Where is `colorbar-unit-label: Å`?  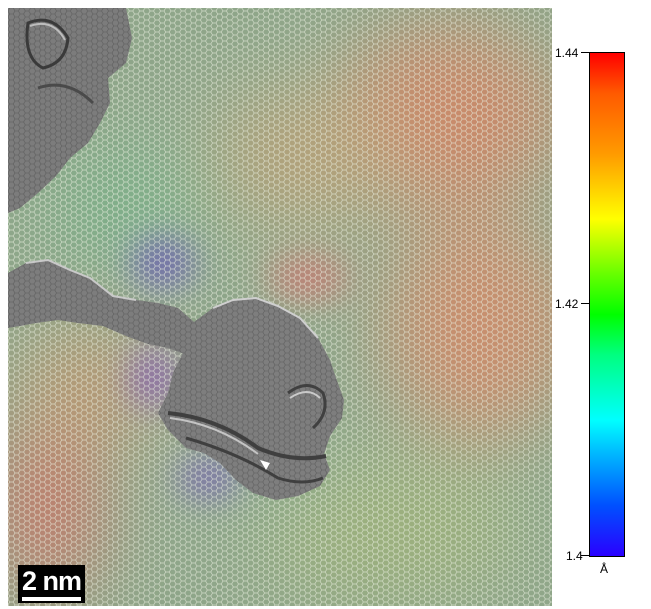
colorbar-unit-label: Å is located at coordinates (604, 569).